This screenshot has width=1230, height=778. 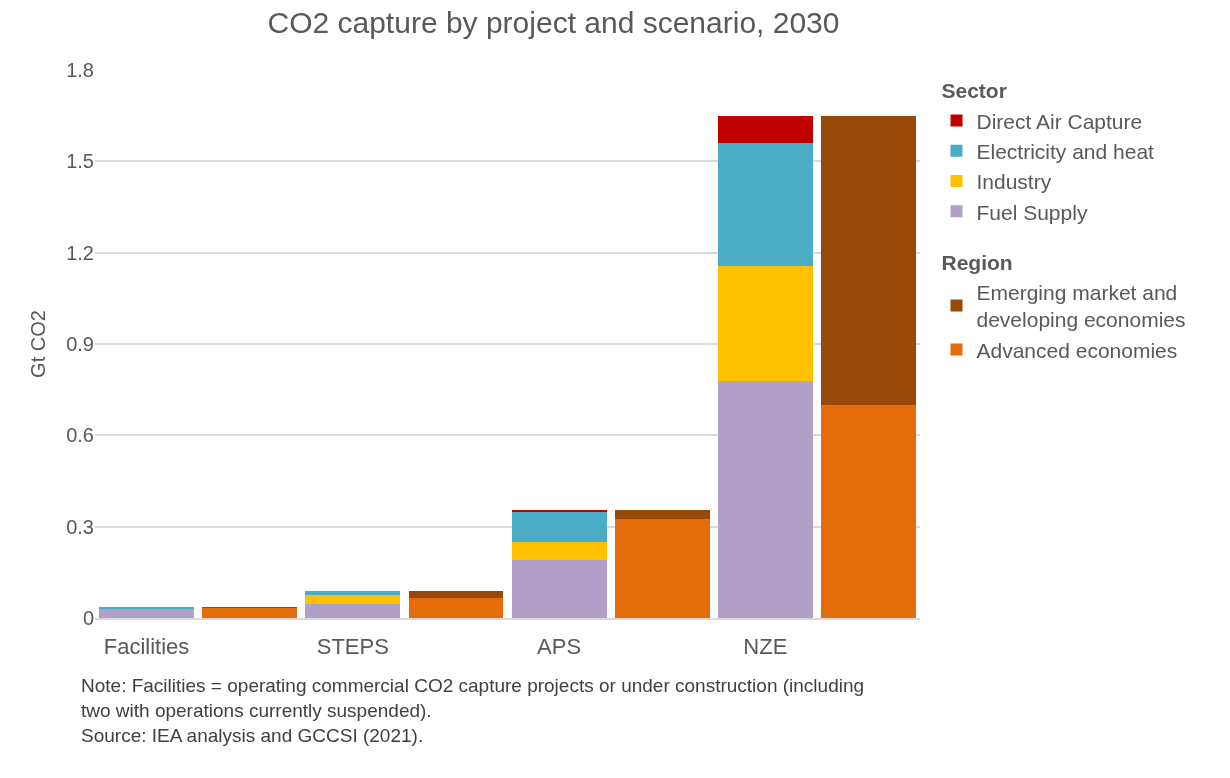 What do you see at coordinates (80, 344) in the screenshot?
I see `y-tick-label: 0.9` at bounding box center [80, 344].